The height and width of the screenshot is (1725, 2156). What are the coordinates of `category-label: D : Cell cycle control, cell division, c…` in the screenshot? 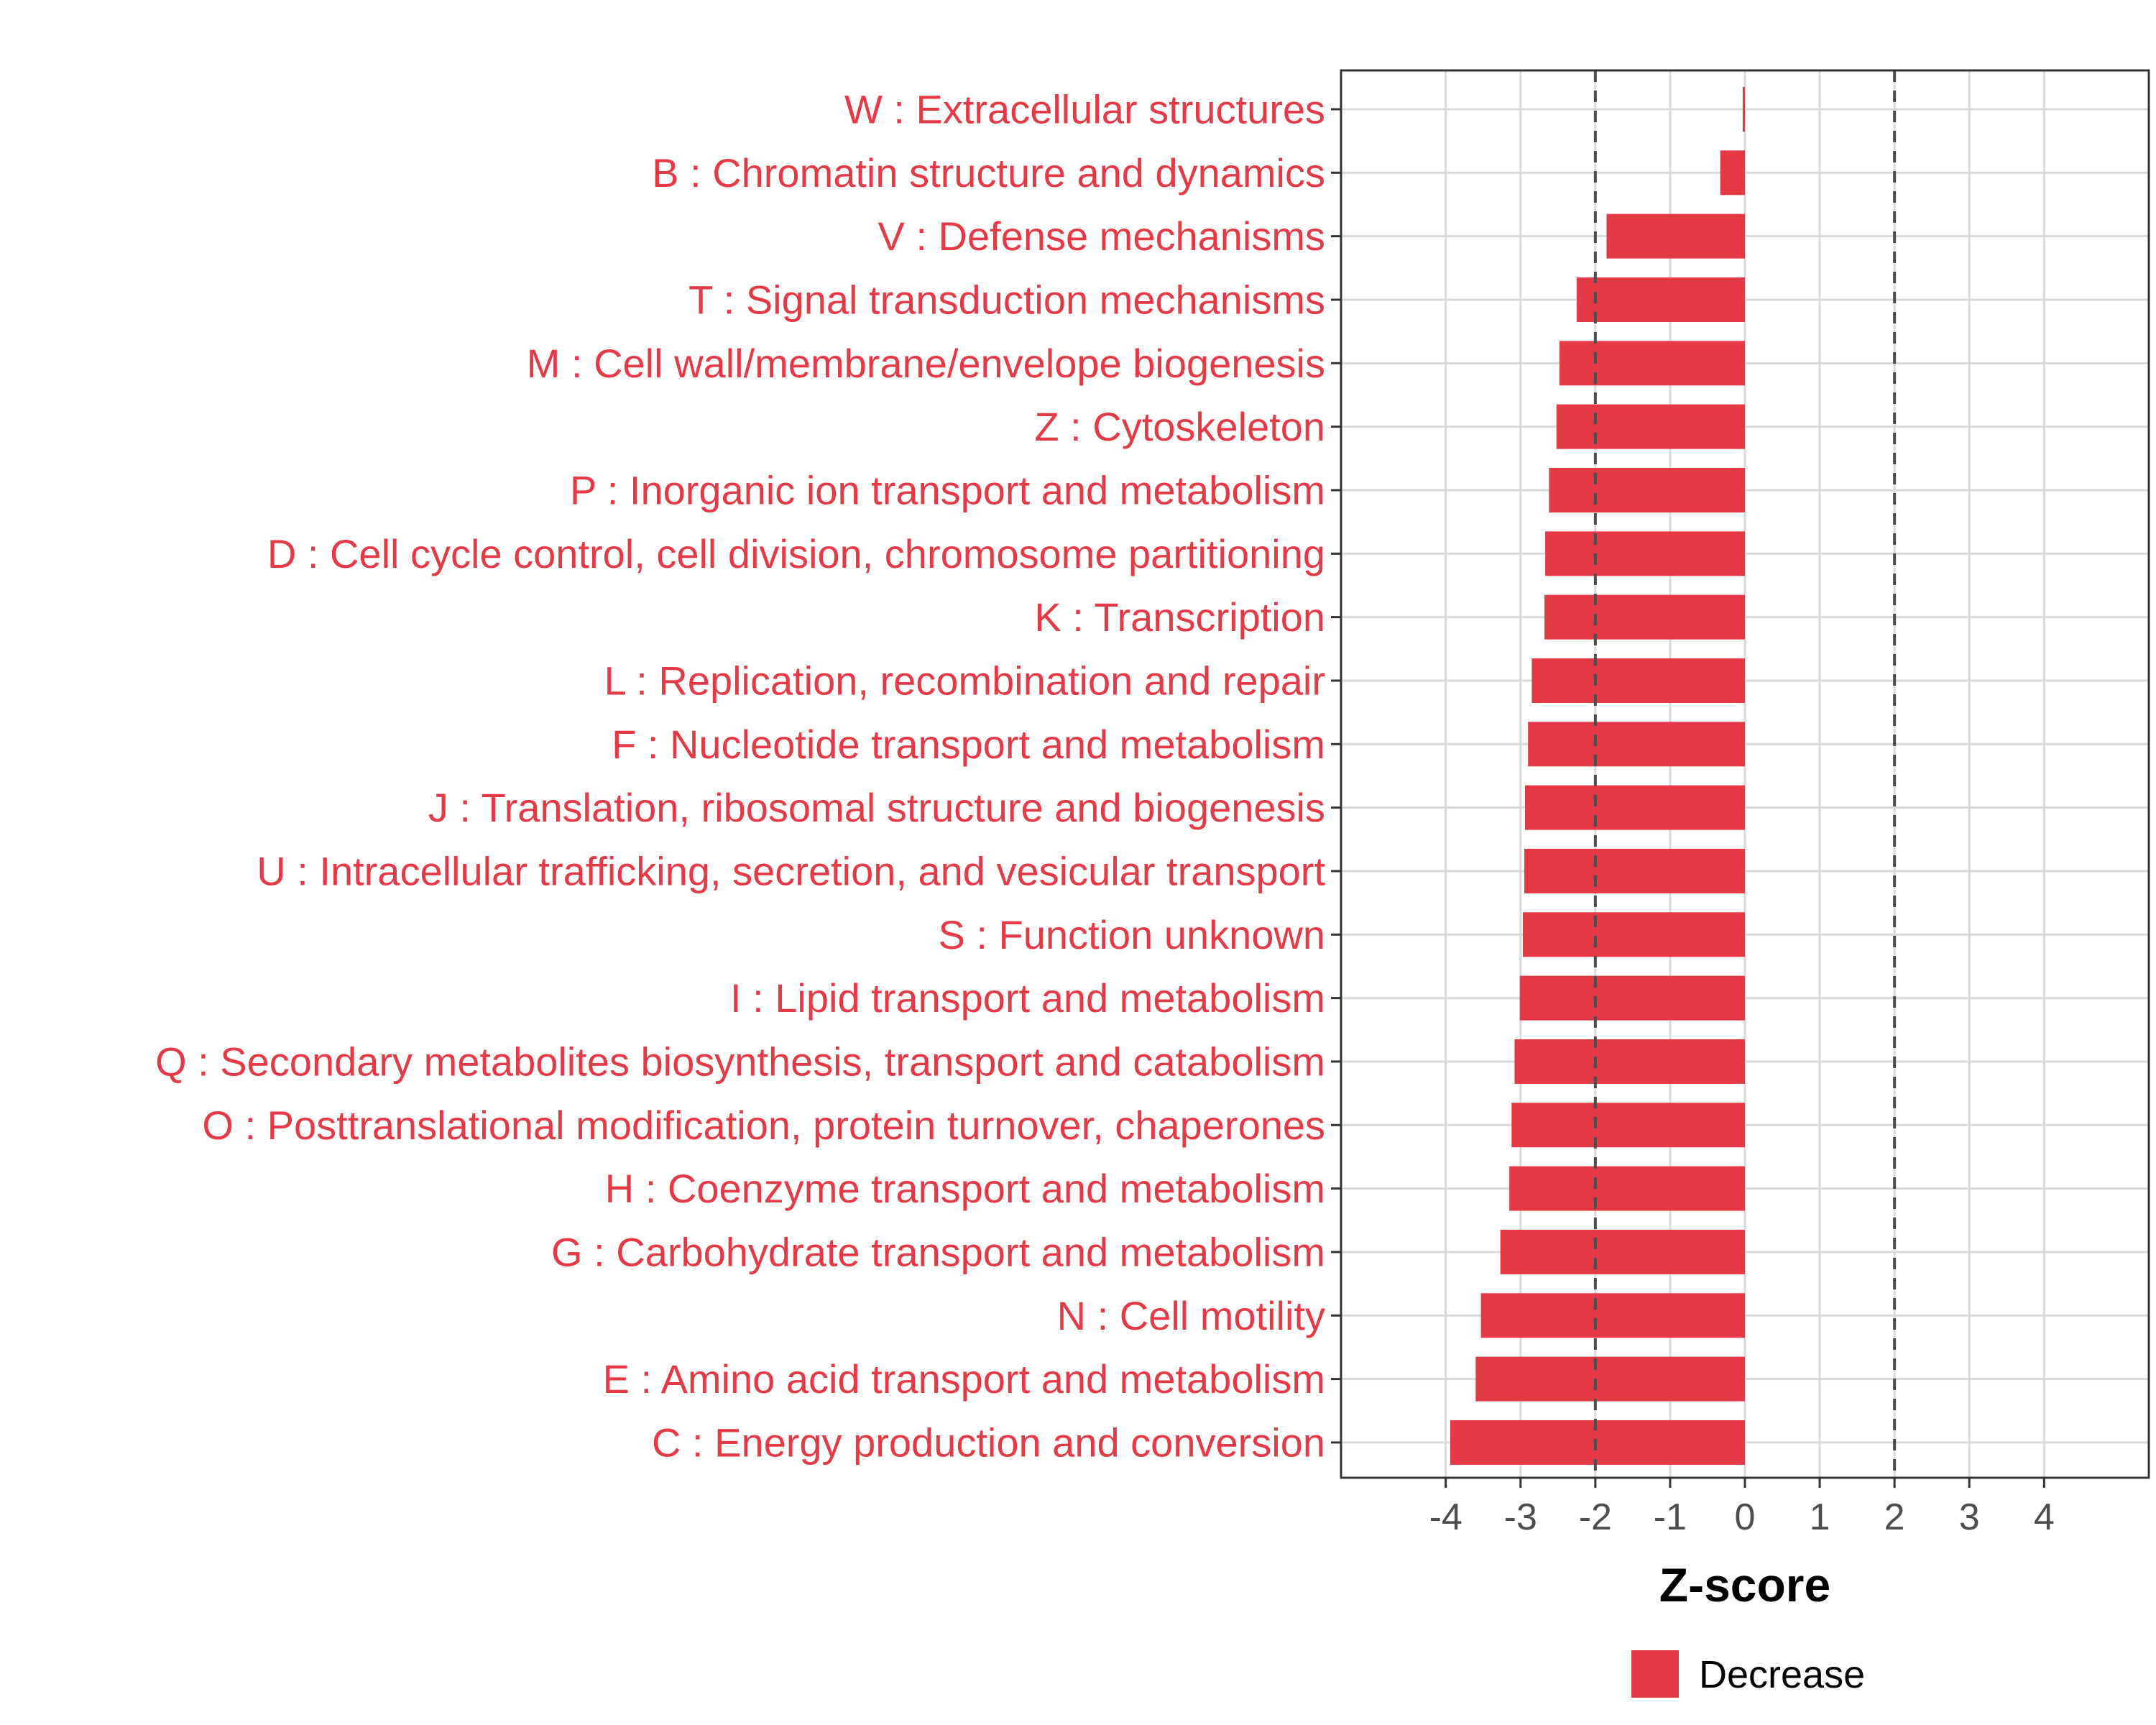 It's located at (796, 553).